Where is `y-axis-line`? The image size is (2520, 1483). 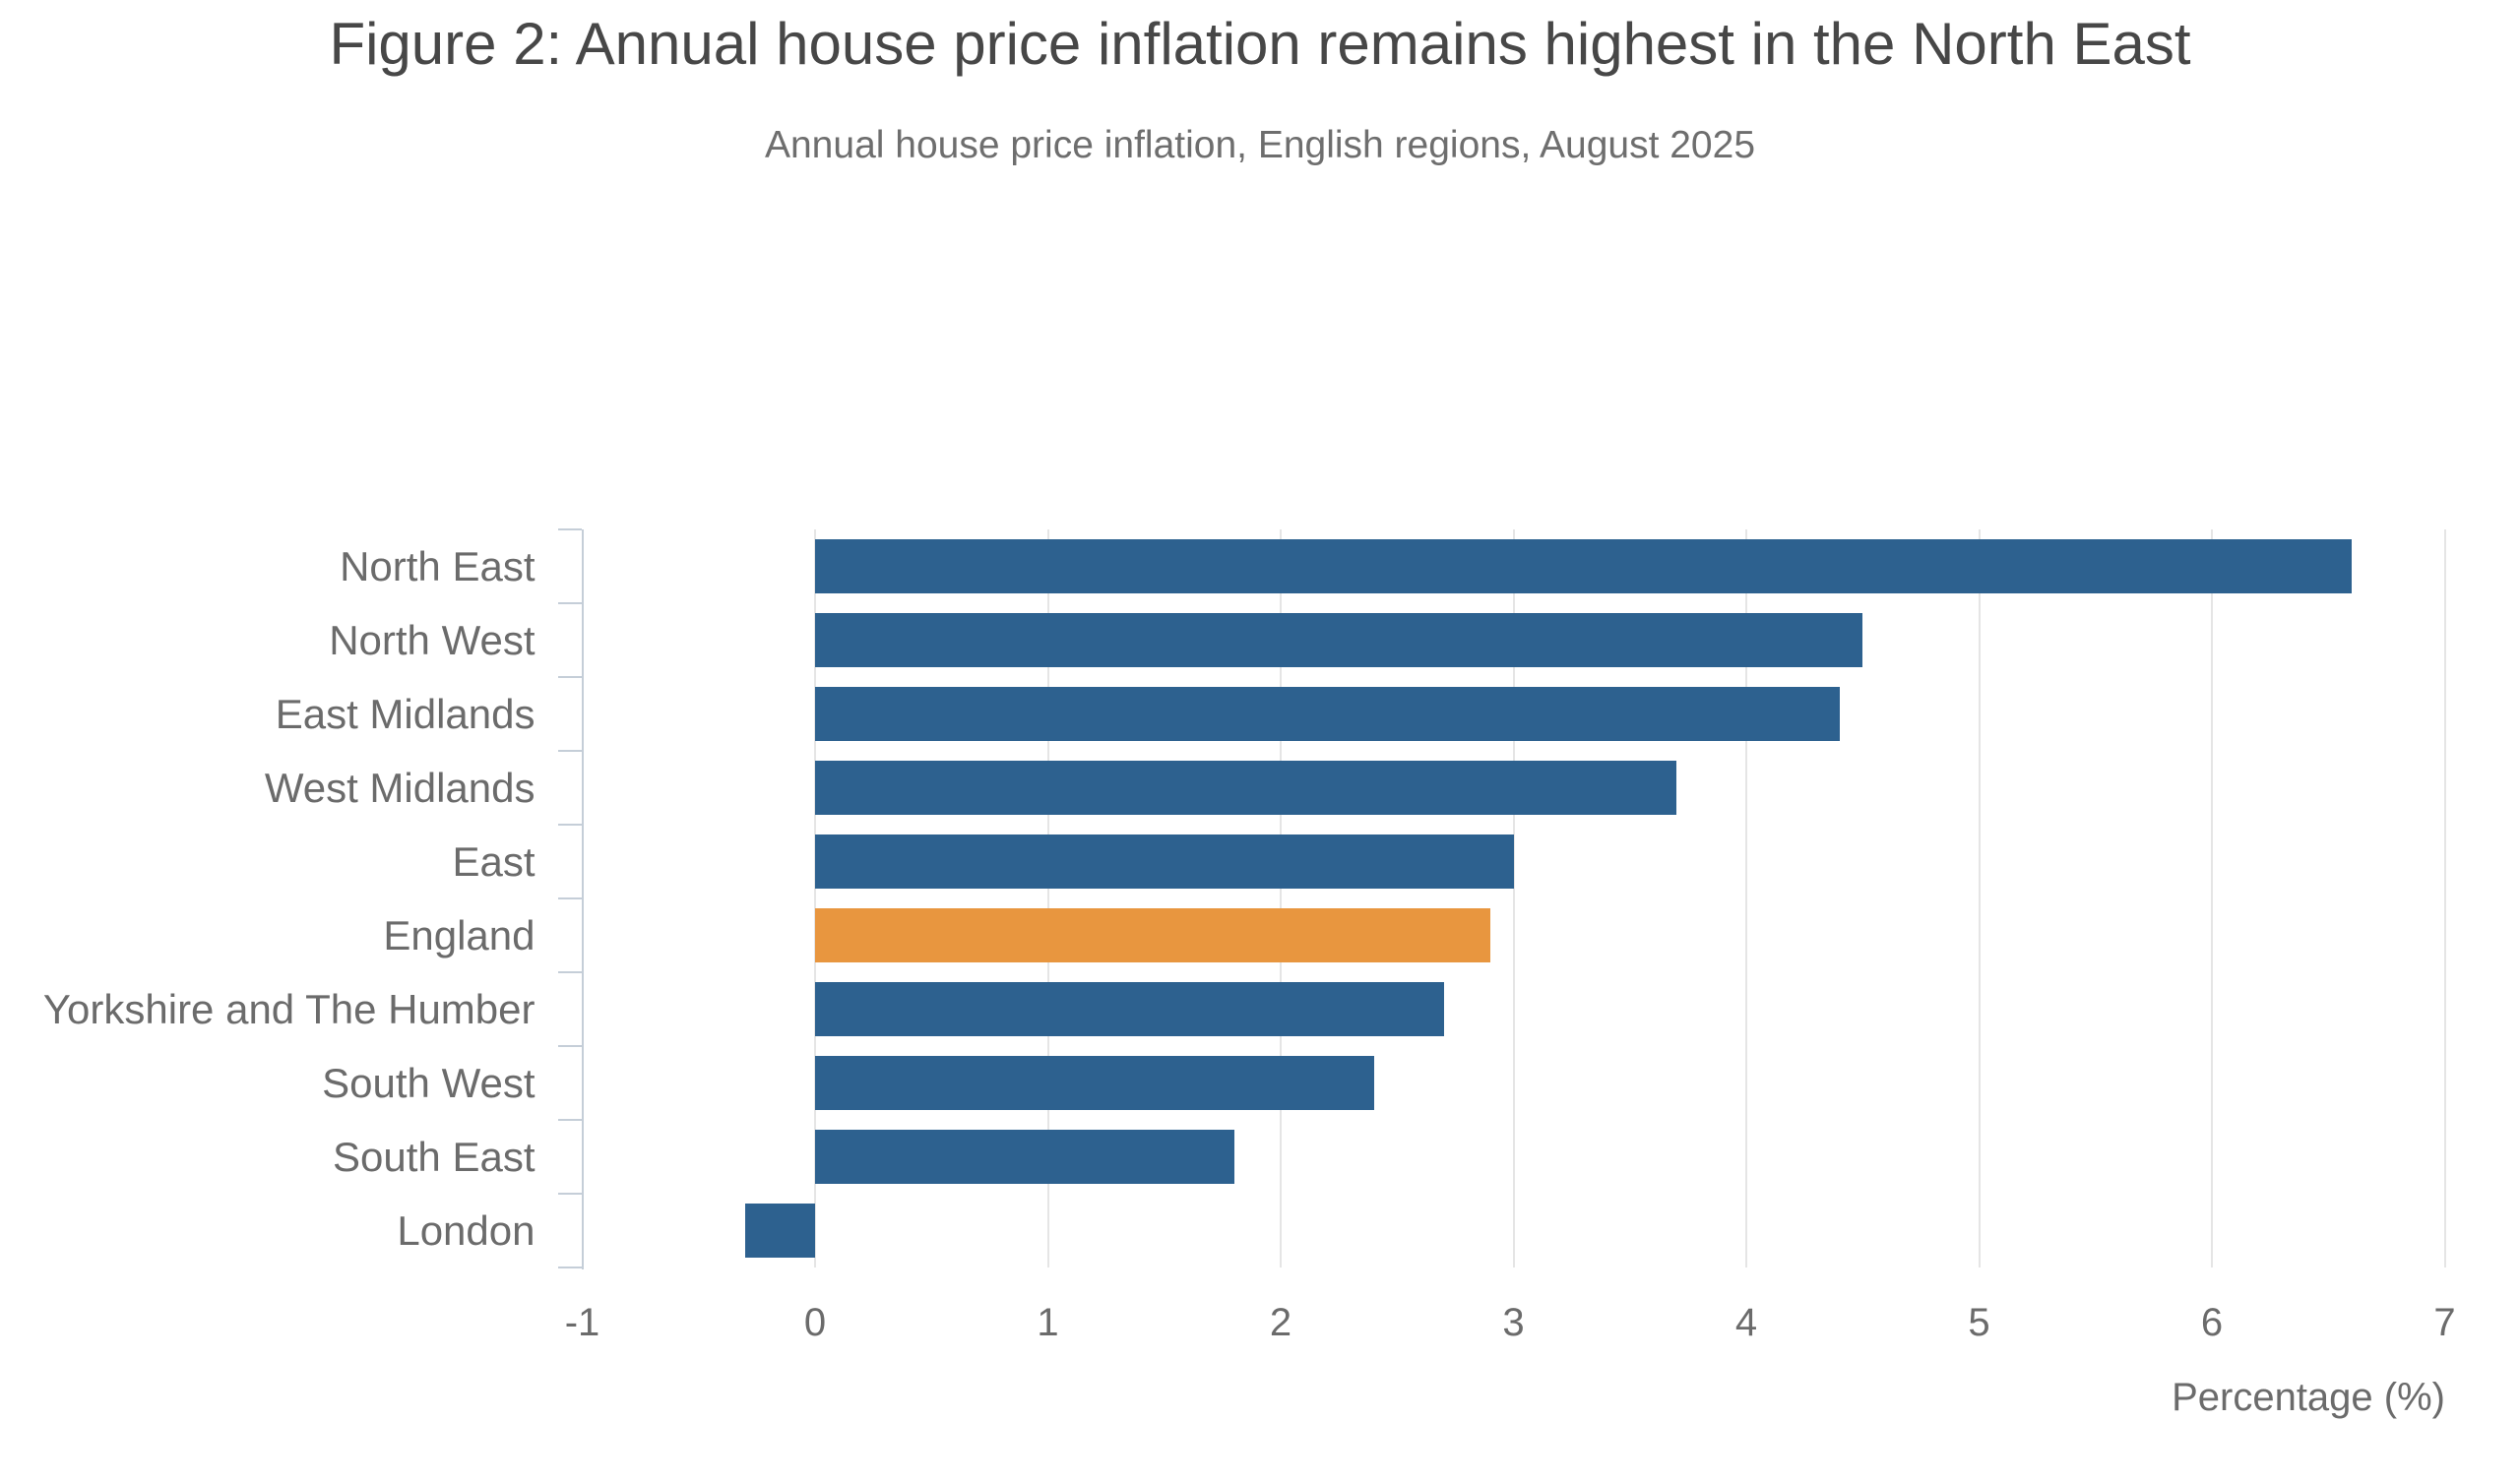
y-axis-line is located at coordinates (582, 899).